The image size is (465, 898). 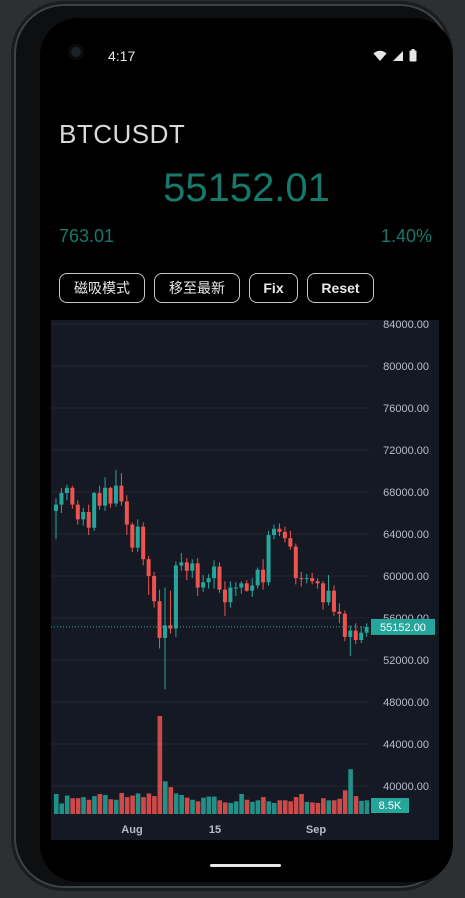 What do you see at coordinates (406, 787) in the screenshot?
I see `price-axis-label: 40000.00` at bounding box center [406, 787].